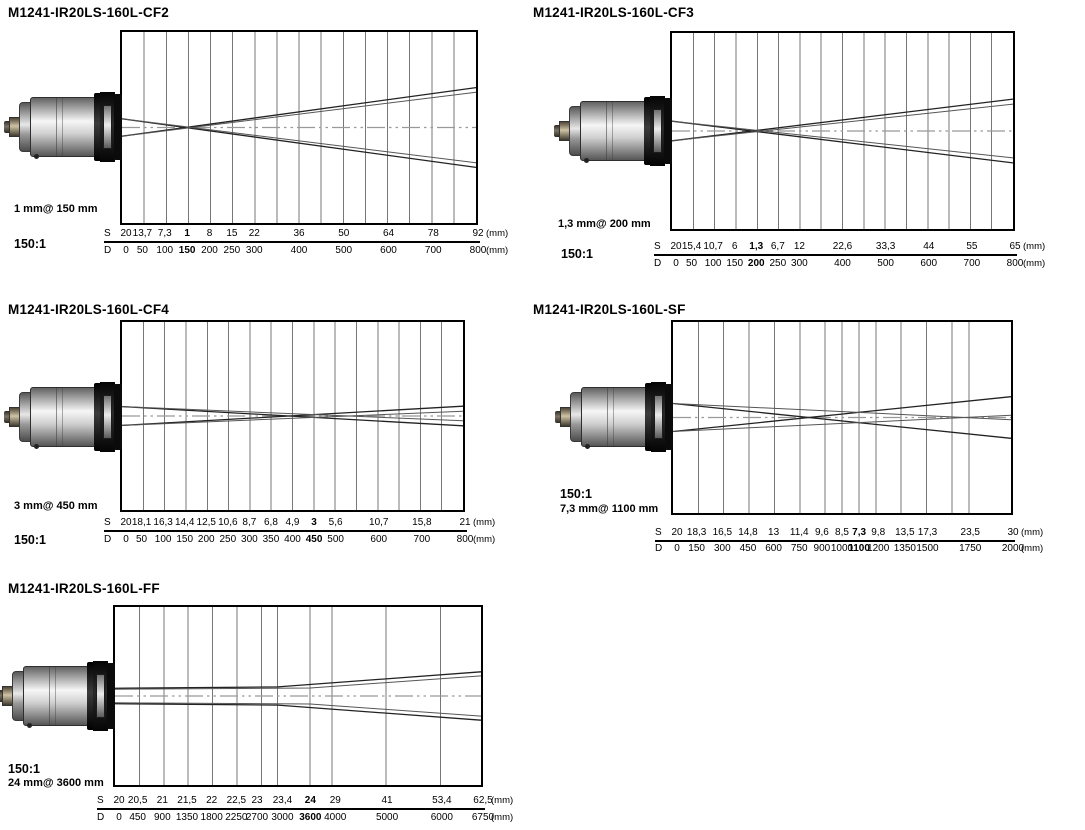  Describe the element at coordinates (859, 548) in the screenshot. I see `distance-tick: 1100` at that location.